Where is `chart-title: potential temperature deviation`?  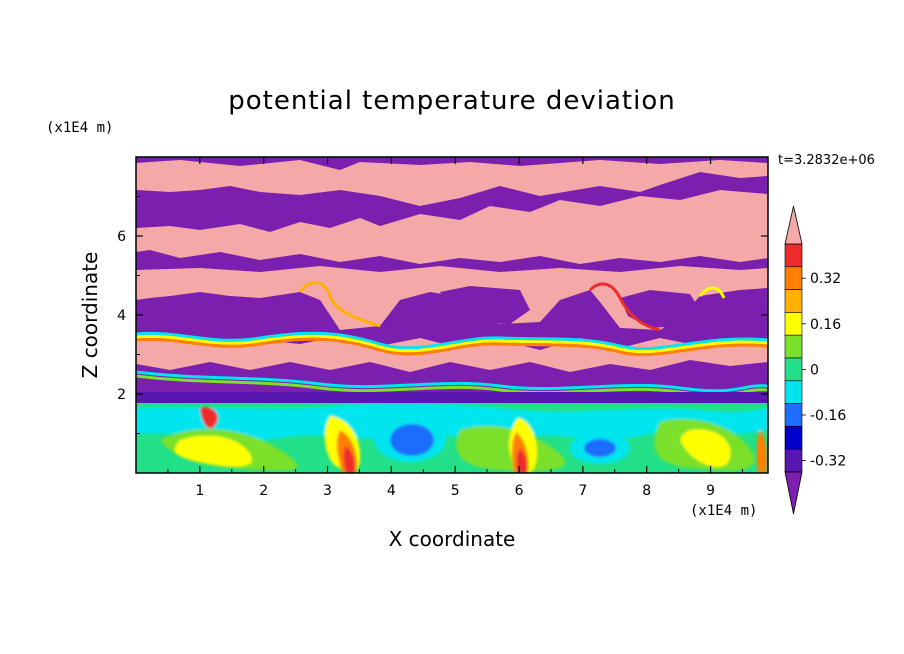 chart-title: potential temperature deviation is located at coordinates (452, 101).